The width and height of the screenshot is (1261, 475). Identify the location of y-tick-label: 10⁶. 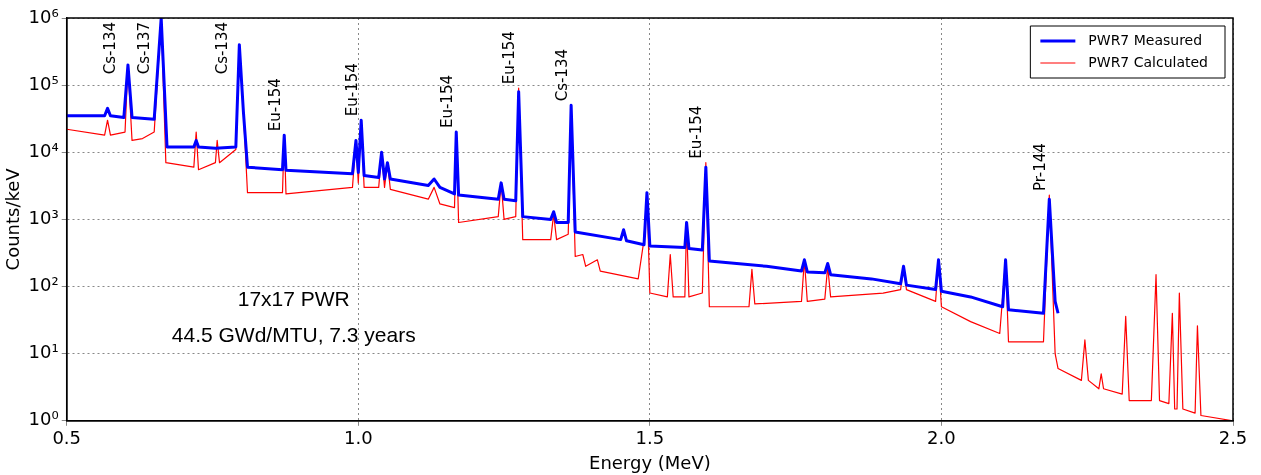
(43, 16).